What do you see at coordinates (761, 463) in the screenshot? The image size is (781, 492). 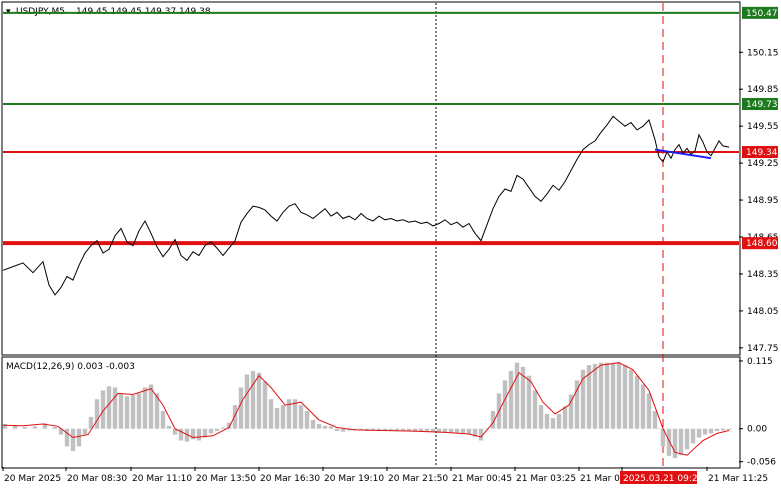 I see `macd-y-tick-label: -0.056` at bounding box center [761, 463].